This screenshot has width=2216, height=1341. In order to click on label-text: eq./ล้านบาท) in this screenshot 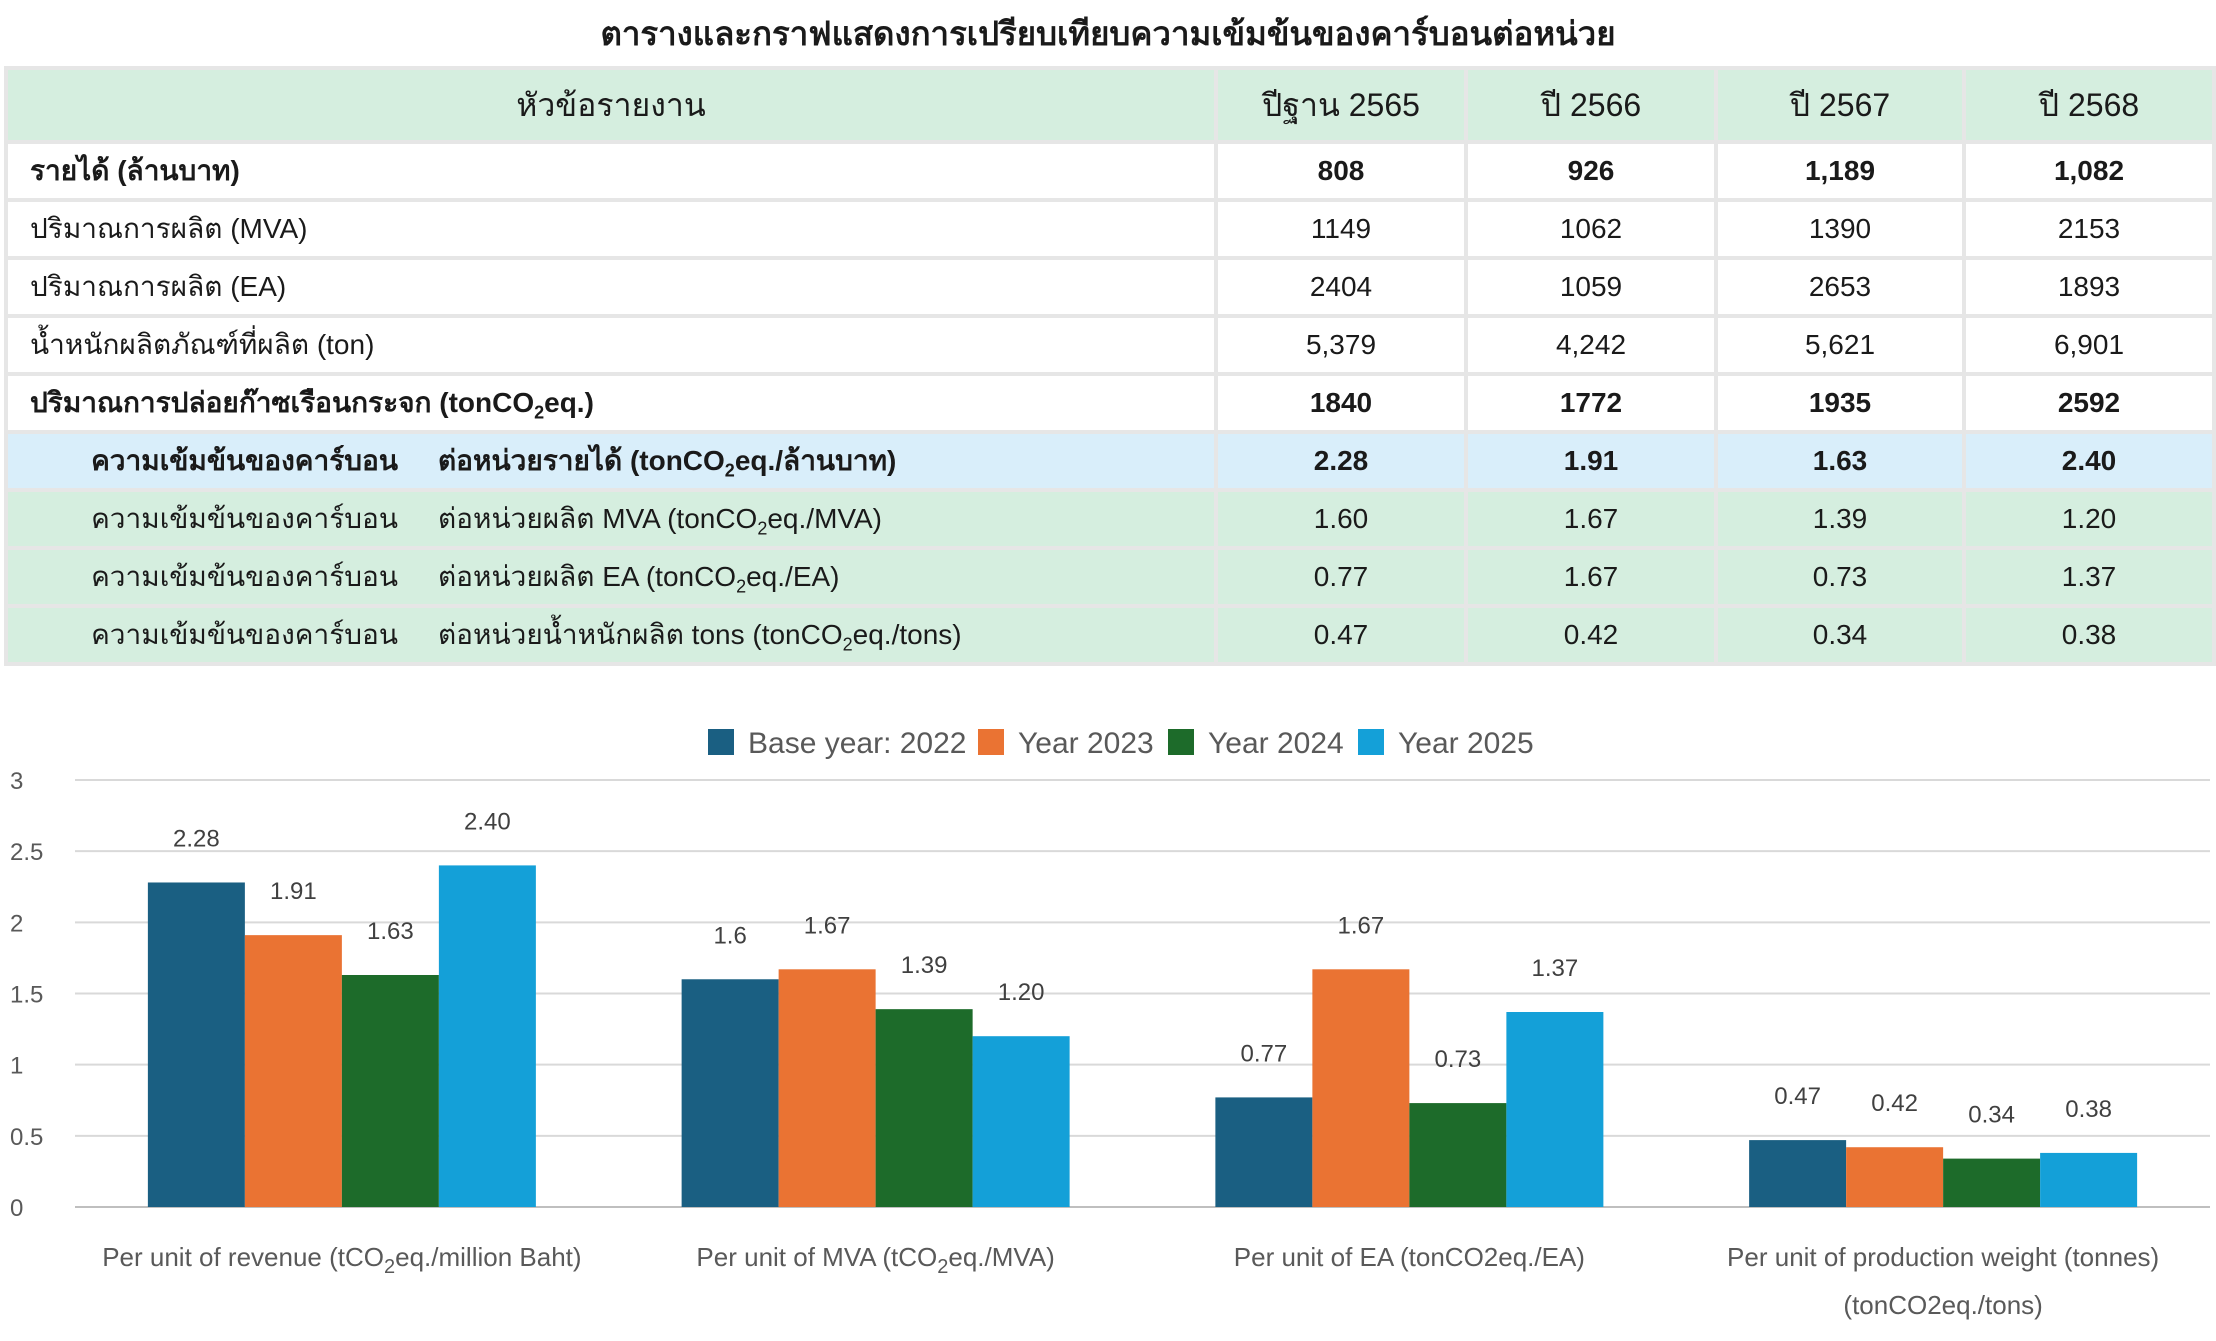, I will do `click(815, 460)`.